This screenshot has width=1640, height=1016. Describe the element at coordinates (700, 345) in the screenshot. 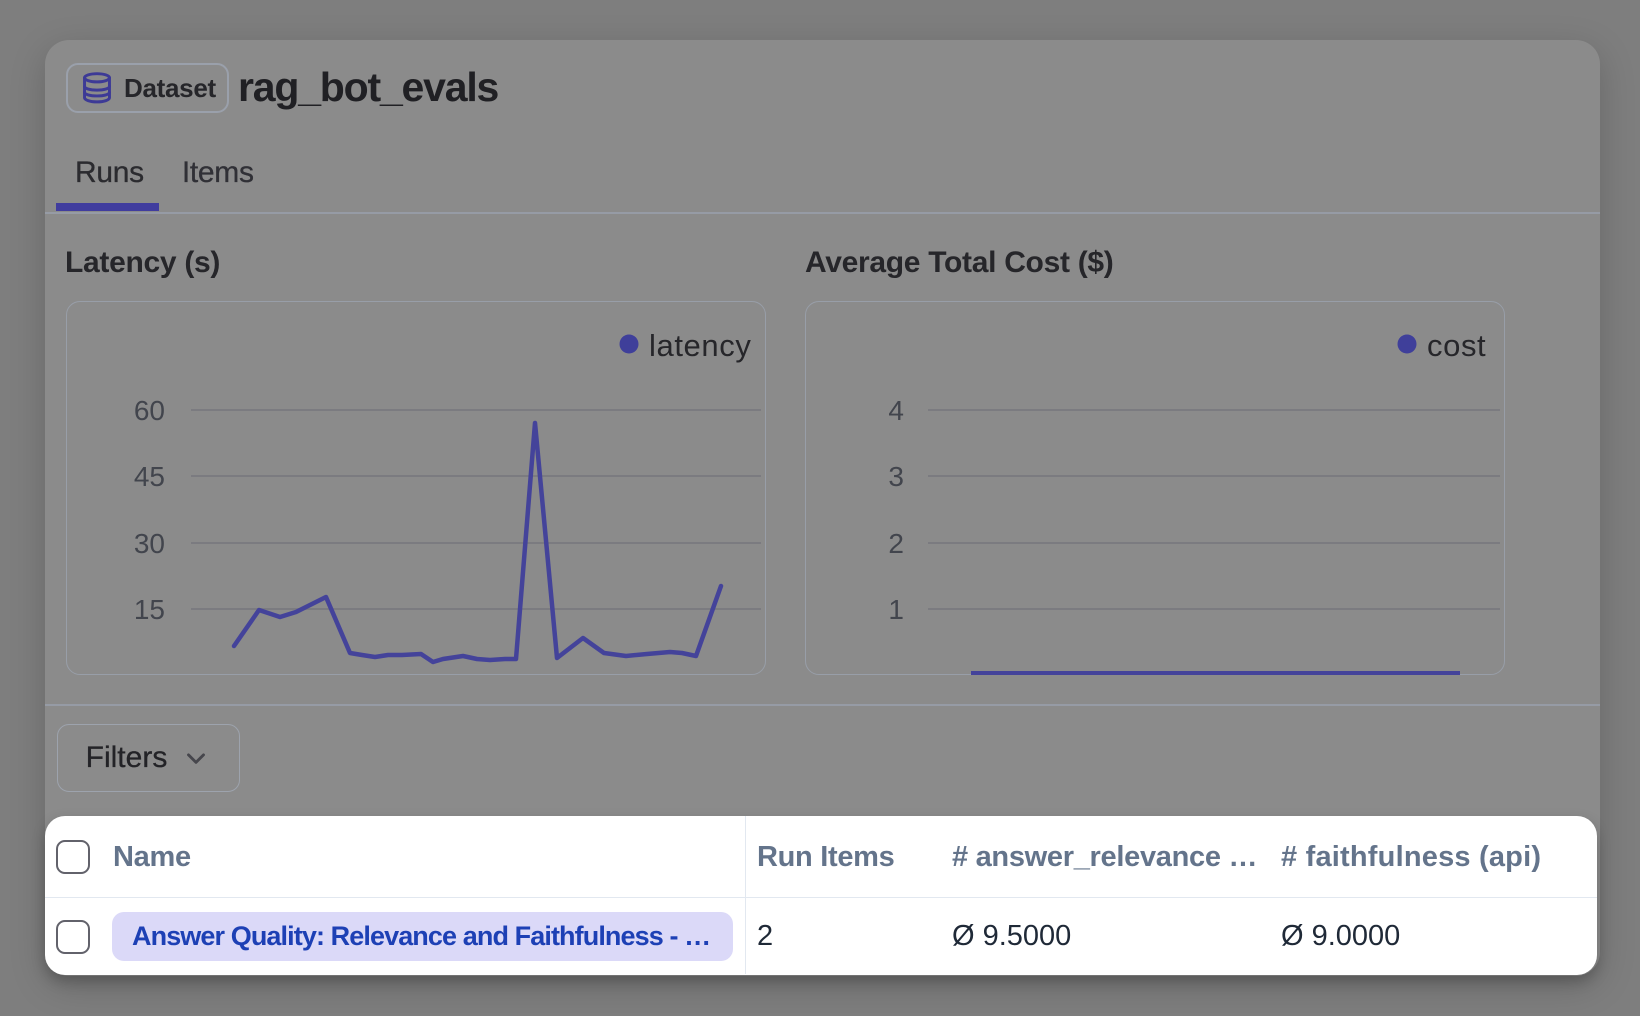

I see `svg-text: latency` at that location.